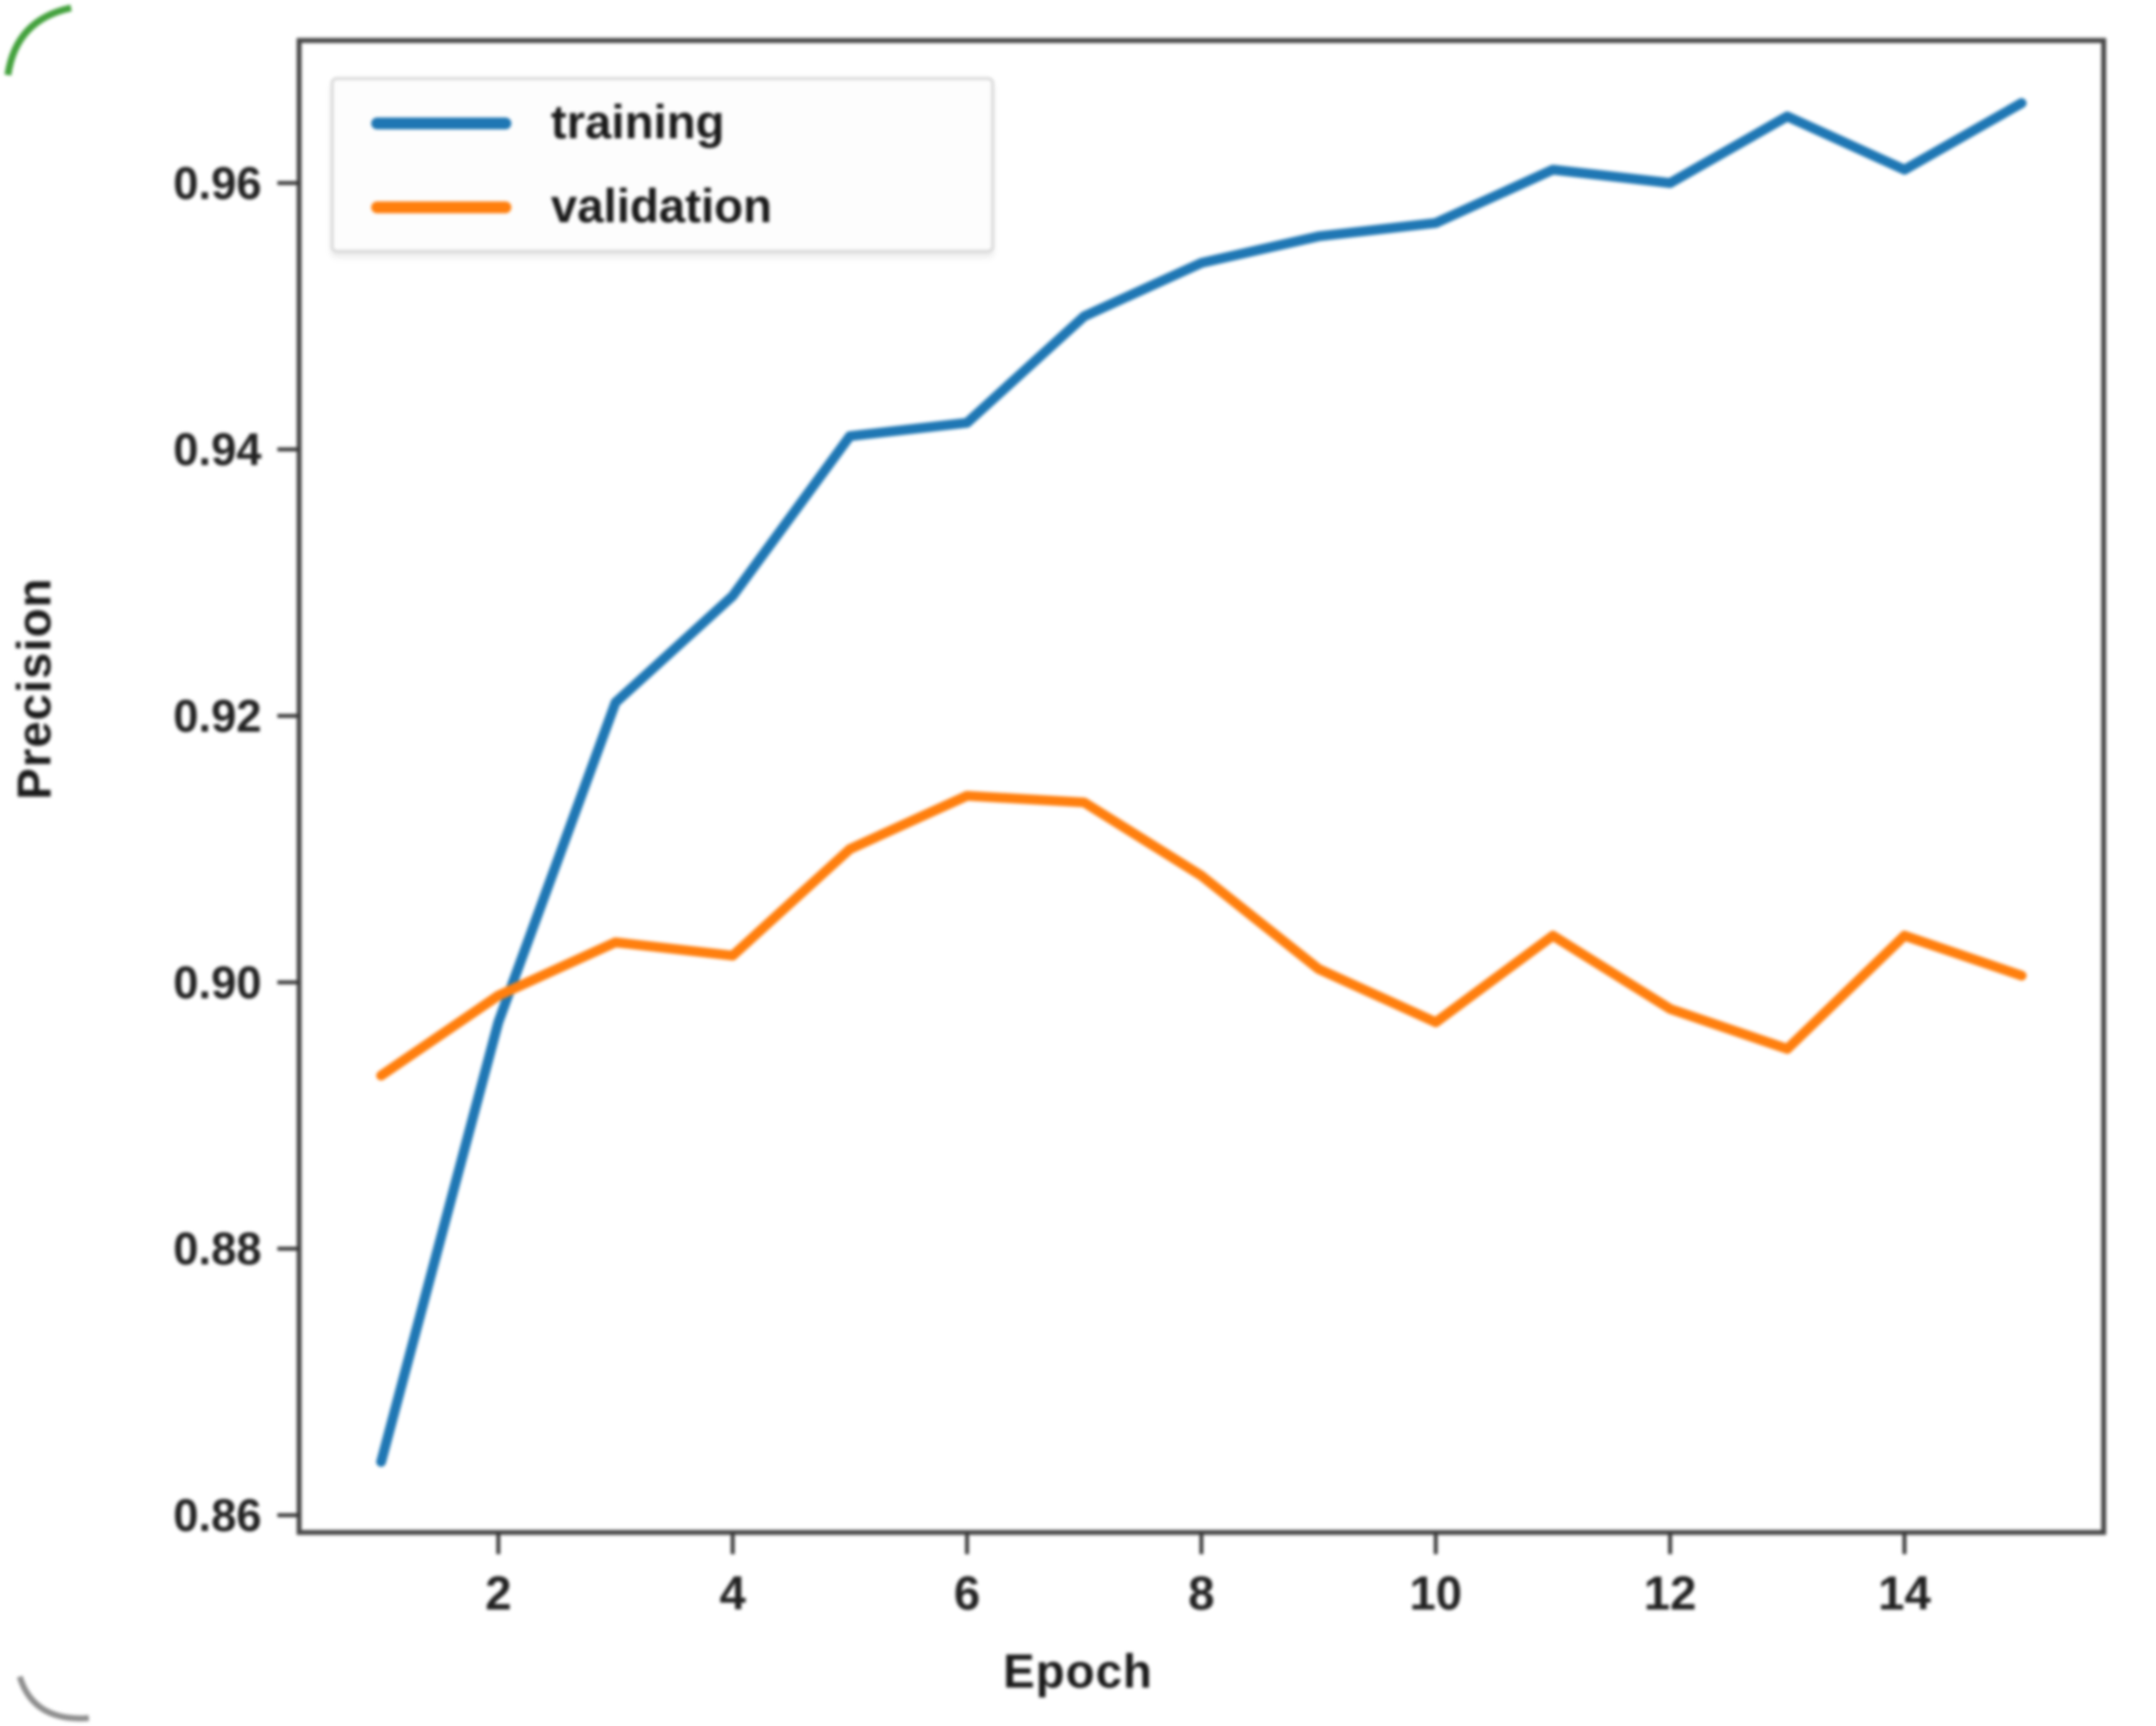  I want to click on y-tick-label: 0.92, so click(217, 716).